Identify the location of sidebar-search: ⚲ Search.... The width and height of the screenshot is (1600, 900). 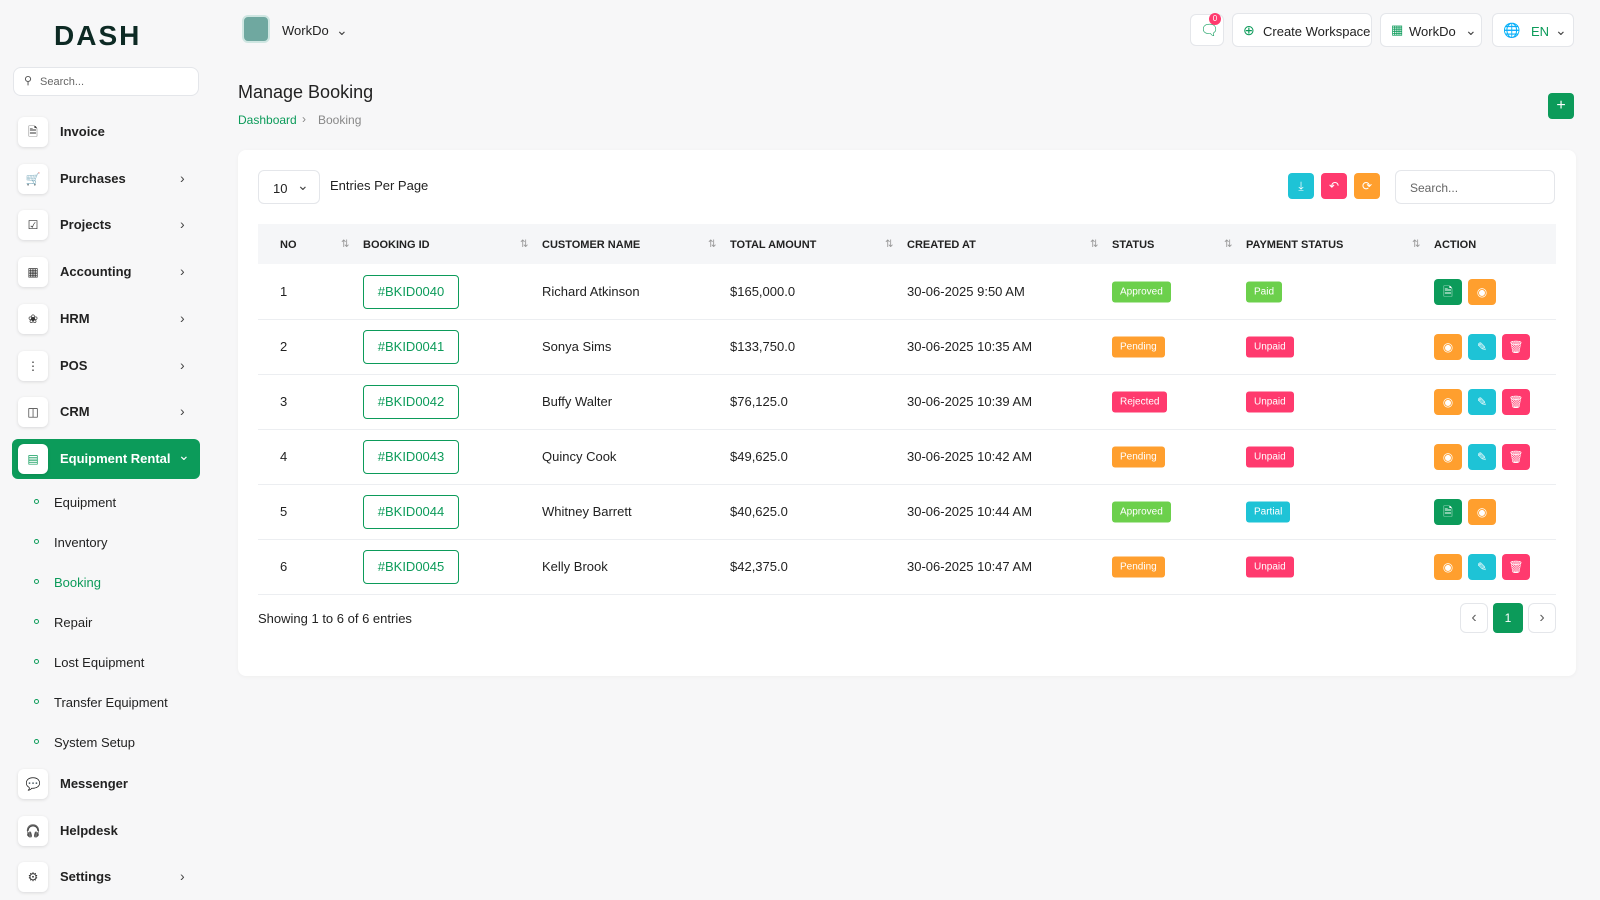
(106, 81).